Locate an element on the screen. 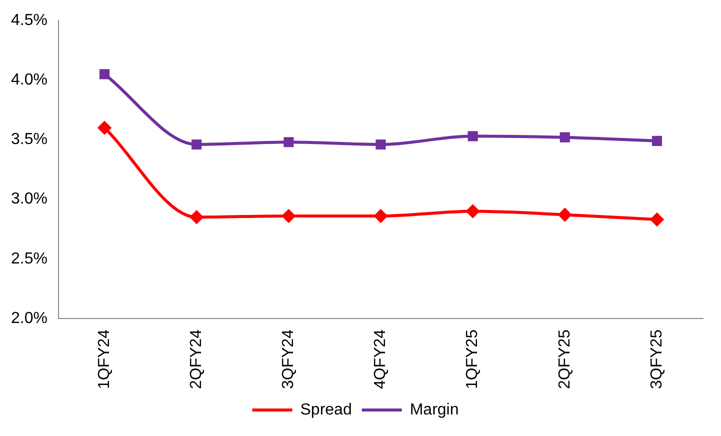 The image size is (721, 436). y-tick-label: 2.0% is located at coordinates (29, 318).